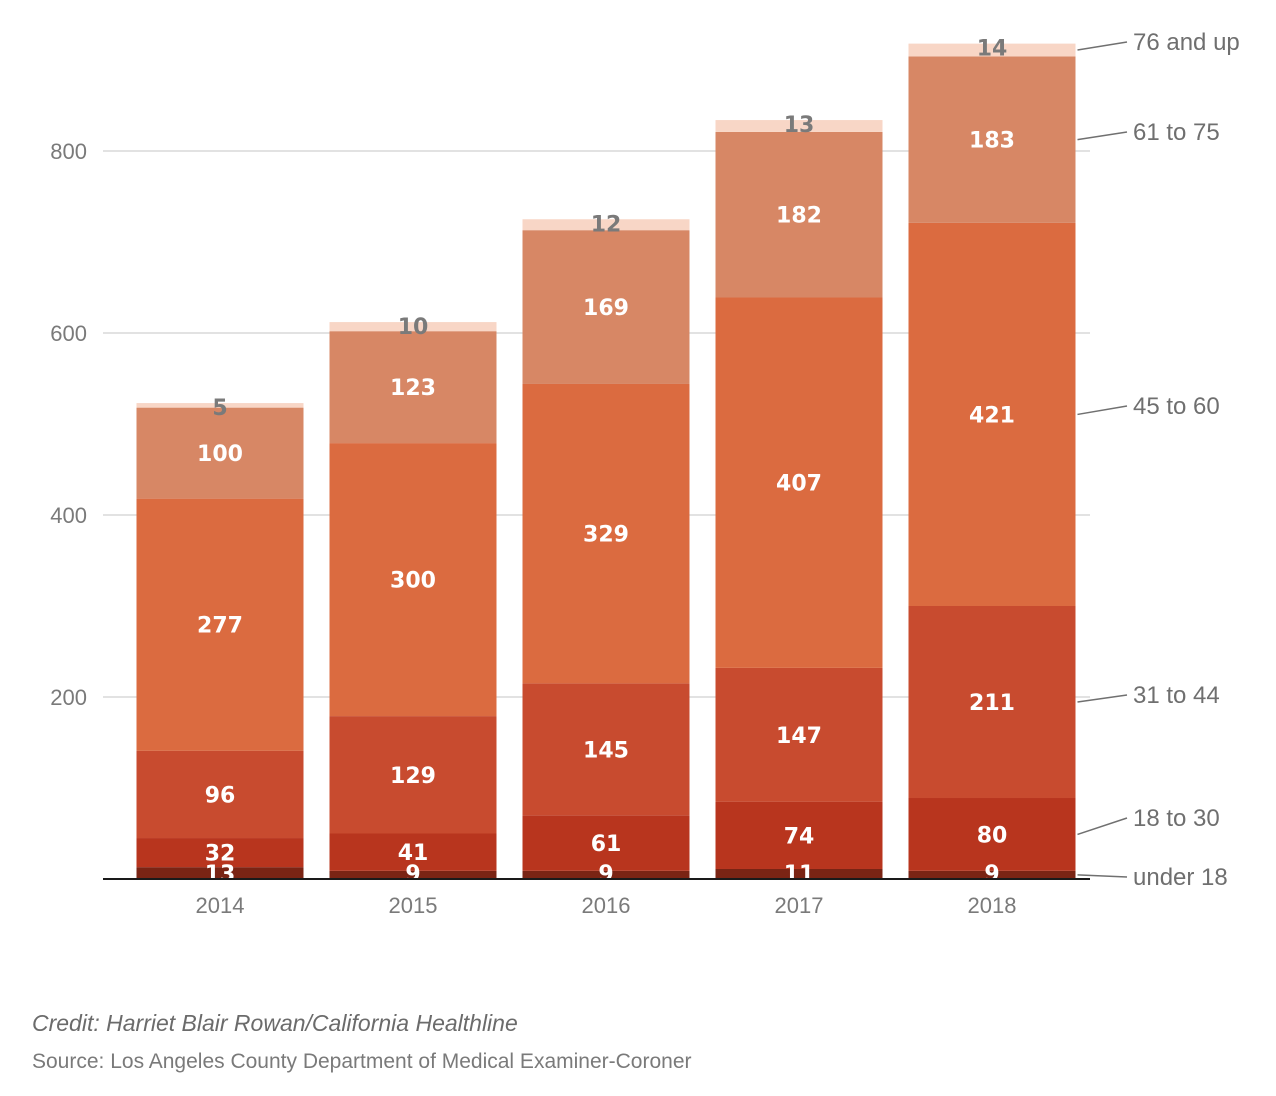 The image size is (1276, 1096). I want to click on data-label: 329, so click(606, 535).